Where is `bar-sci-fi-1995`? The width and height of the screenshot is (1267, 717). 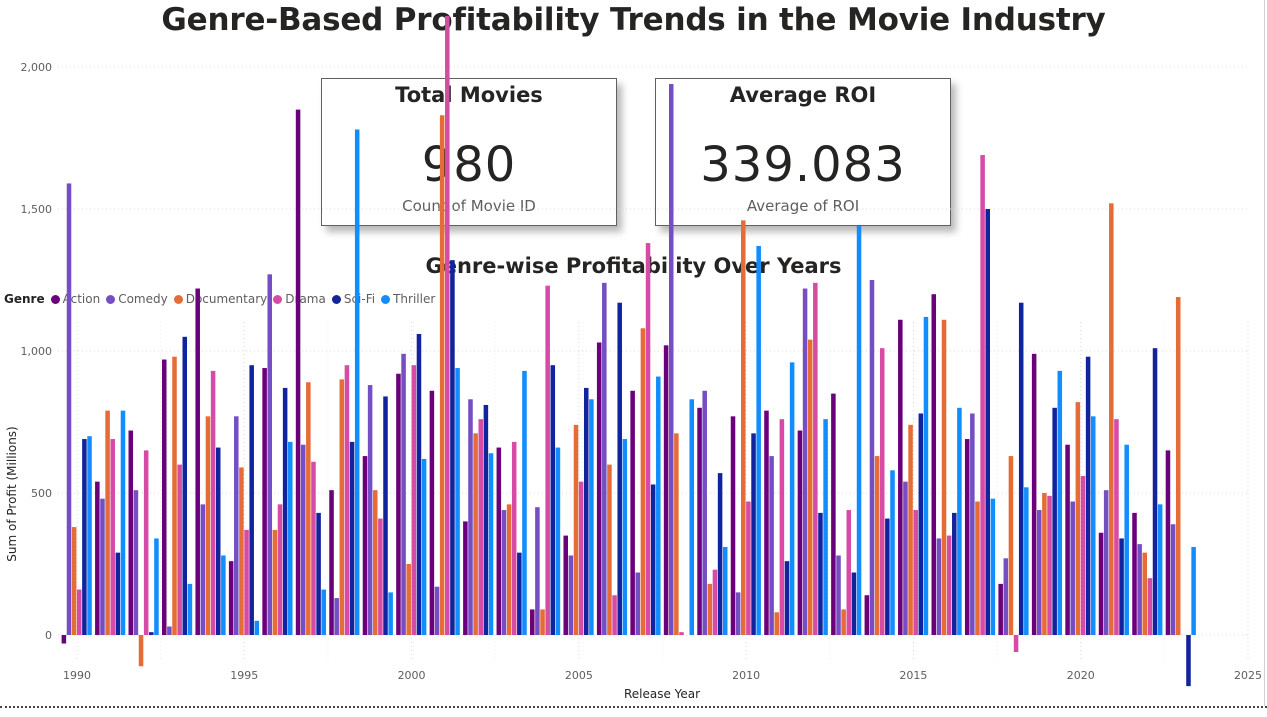
bar-sci-fi-1995 is located at coordinates (251, 500).